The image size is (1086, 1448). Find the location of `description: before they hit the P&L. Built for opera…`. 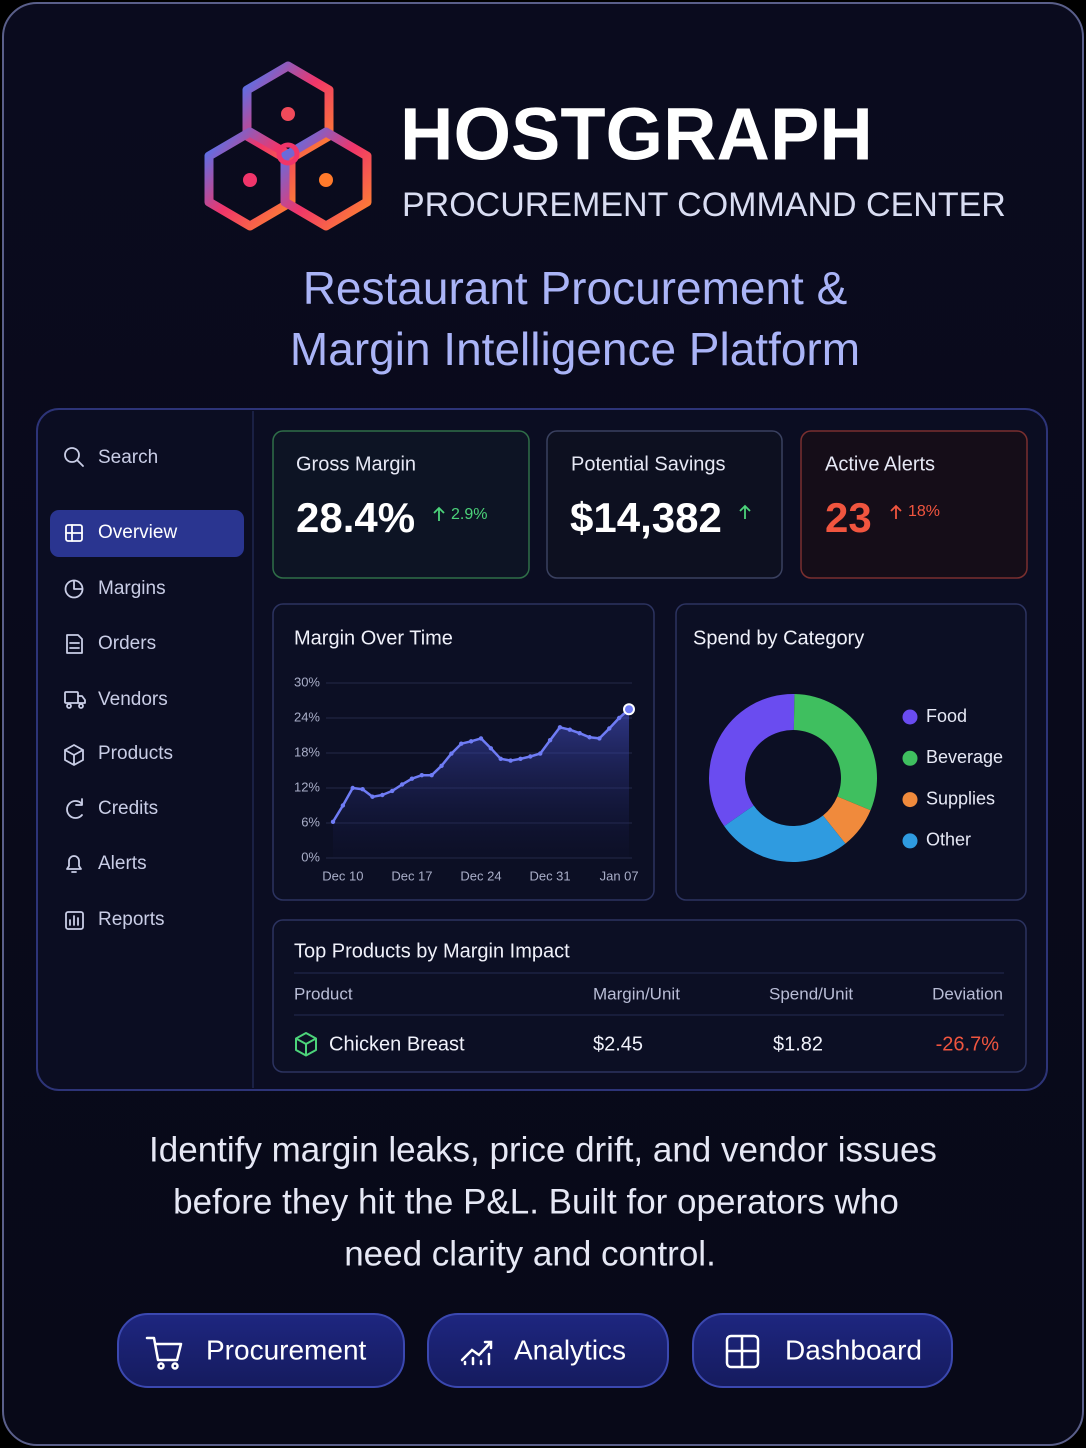

description: before they hit the P&L. Built for opera… is located at coordinates (536, 1201).